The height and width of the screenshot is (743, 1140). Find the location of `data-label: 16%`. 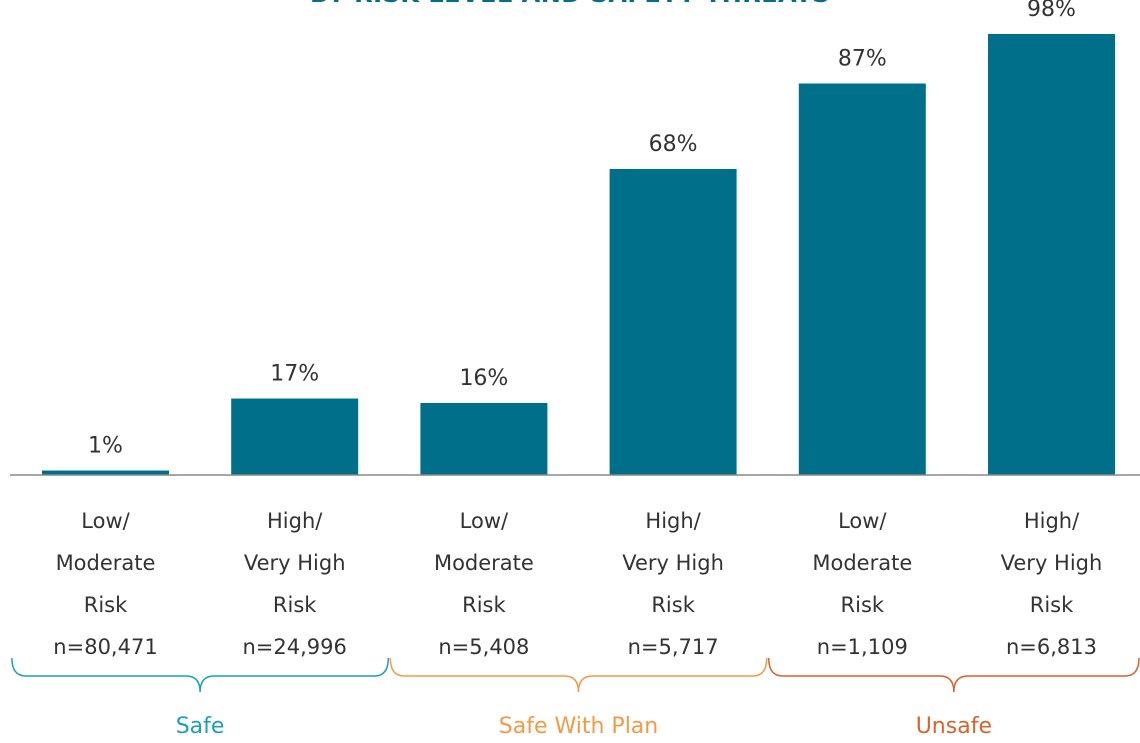

data-label: 16% is located at coordinates (483, 378).